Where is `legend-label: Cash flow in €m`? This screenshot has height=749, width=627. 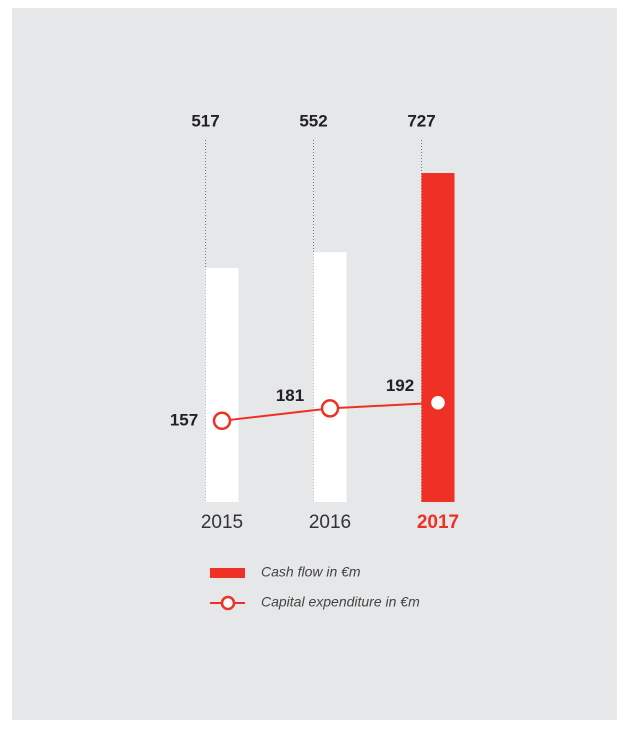 legend-label: Cash flow in €m is located at coordinates (311, 572).